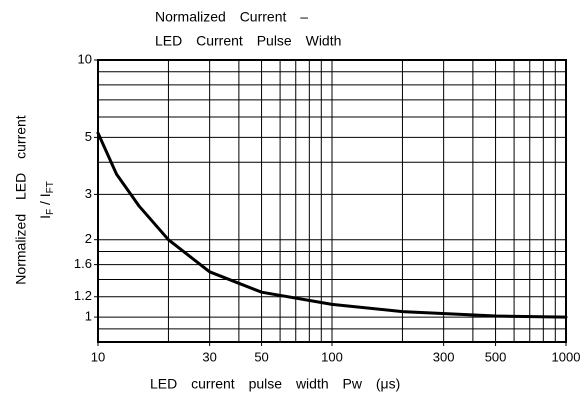 This screenshot has height=409, width=588. I want to click on y-tick-label: 1.2, so click(83, 295).